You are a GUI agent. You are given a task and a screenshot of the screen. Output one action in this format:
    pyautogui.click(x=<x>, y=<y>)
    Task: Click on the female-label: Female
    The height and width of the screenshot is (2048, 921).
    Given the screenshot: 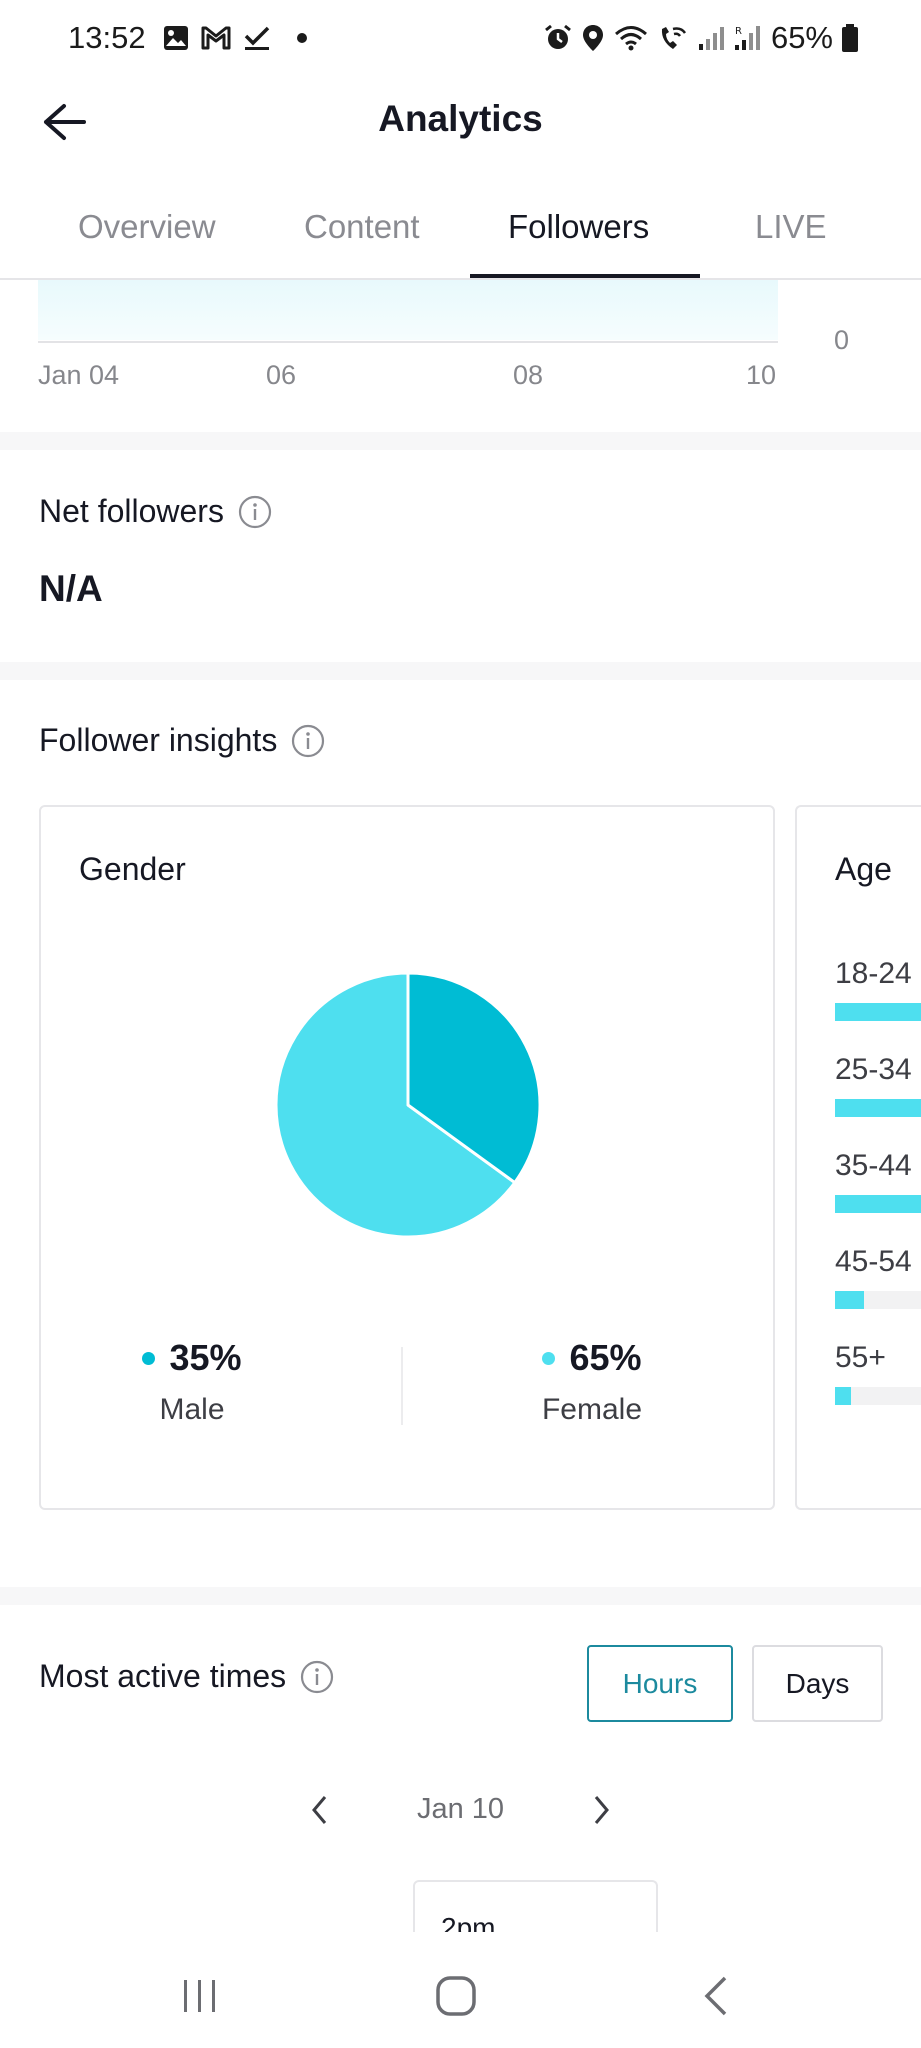 What is the action you would take?
    pyautogui.click(x=592, y=1409)
    